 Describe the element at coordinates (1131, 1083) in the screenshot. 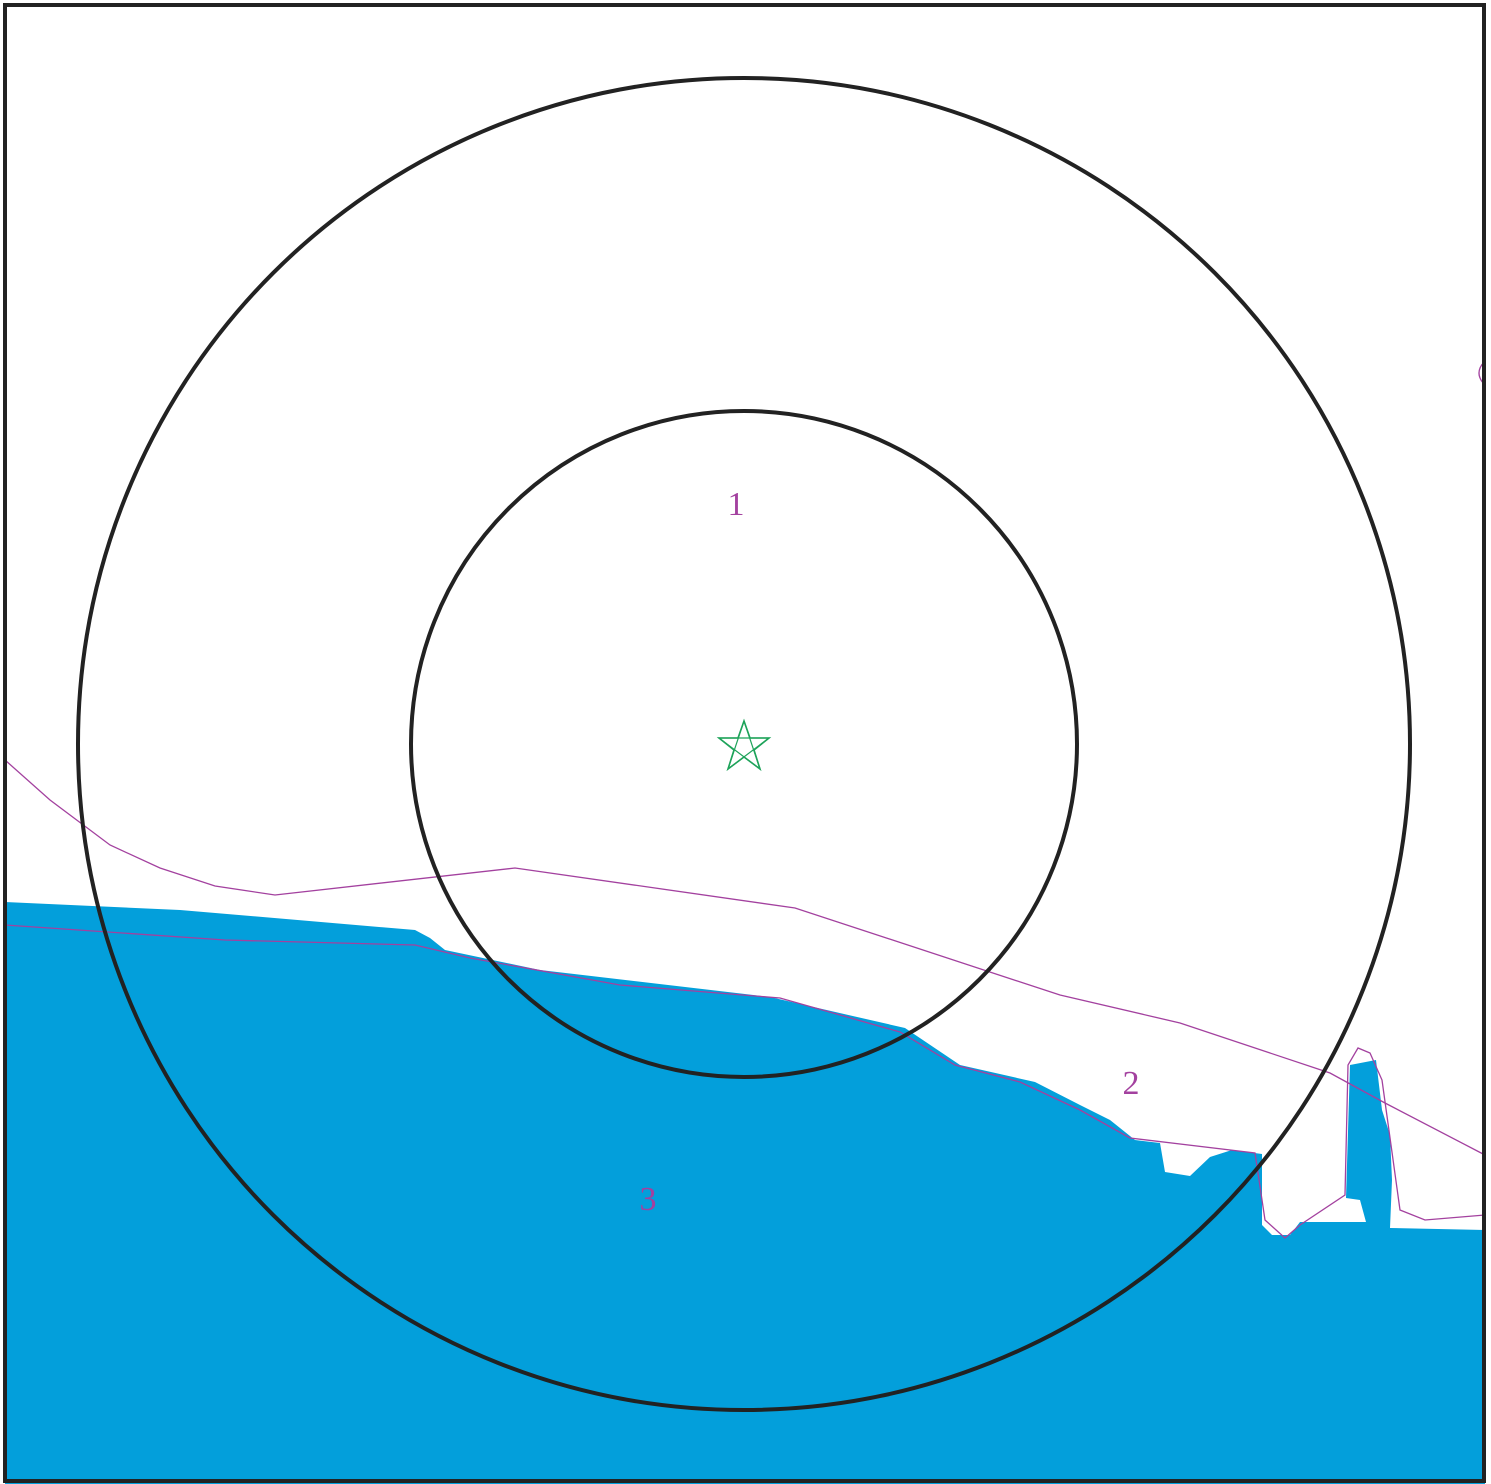

I see `zone-label-2: 2` at that location.